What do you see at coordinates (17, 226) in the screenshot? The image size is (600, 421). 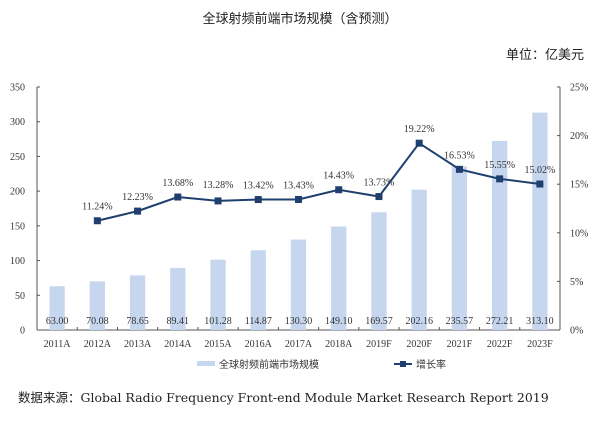 I see `left-axis-tick-label: 150` at bounding box center [17, 226].